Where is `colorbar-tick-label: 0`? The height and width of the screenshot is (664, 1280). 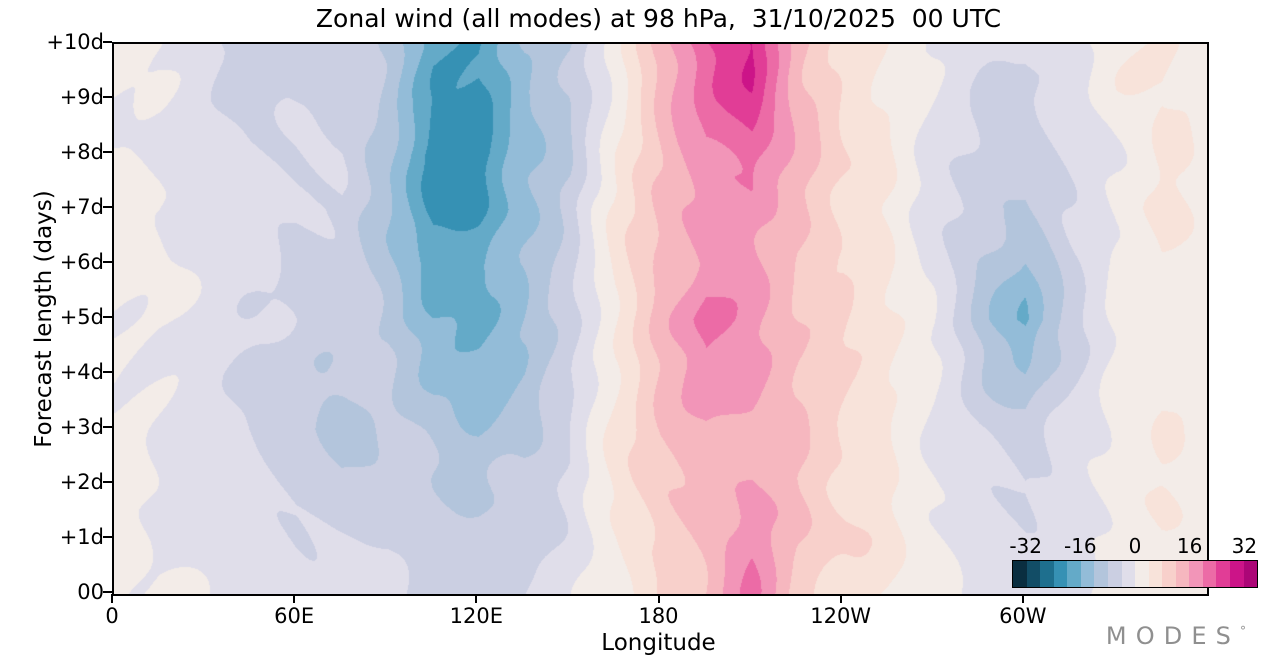 colorbar-tick-label: 0 is located at coordinates (1135, 546).